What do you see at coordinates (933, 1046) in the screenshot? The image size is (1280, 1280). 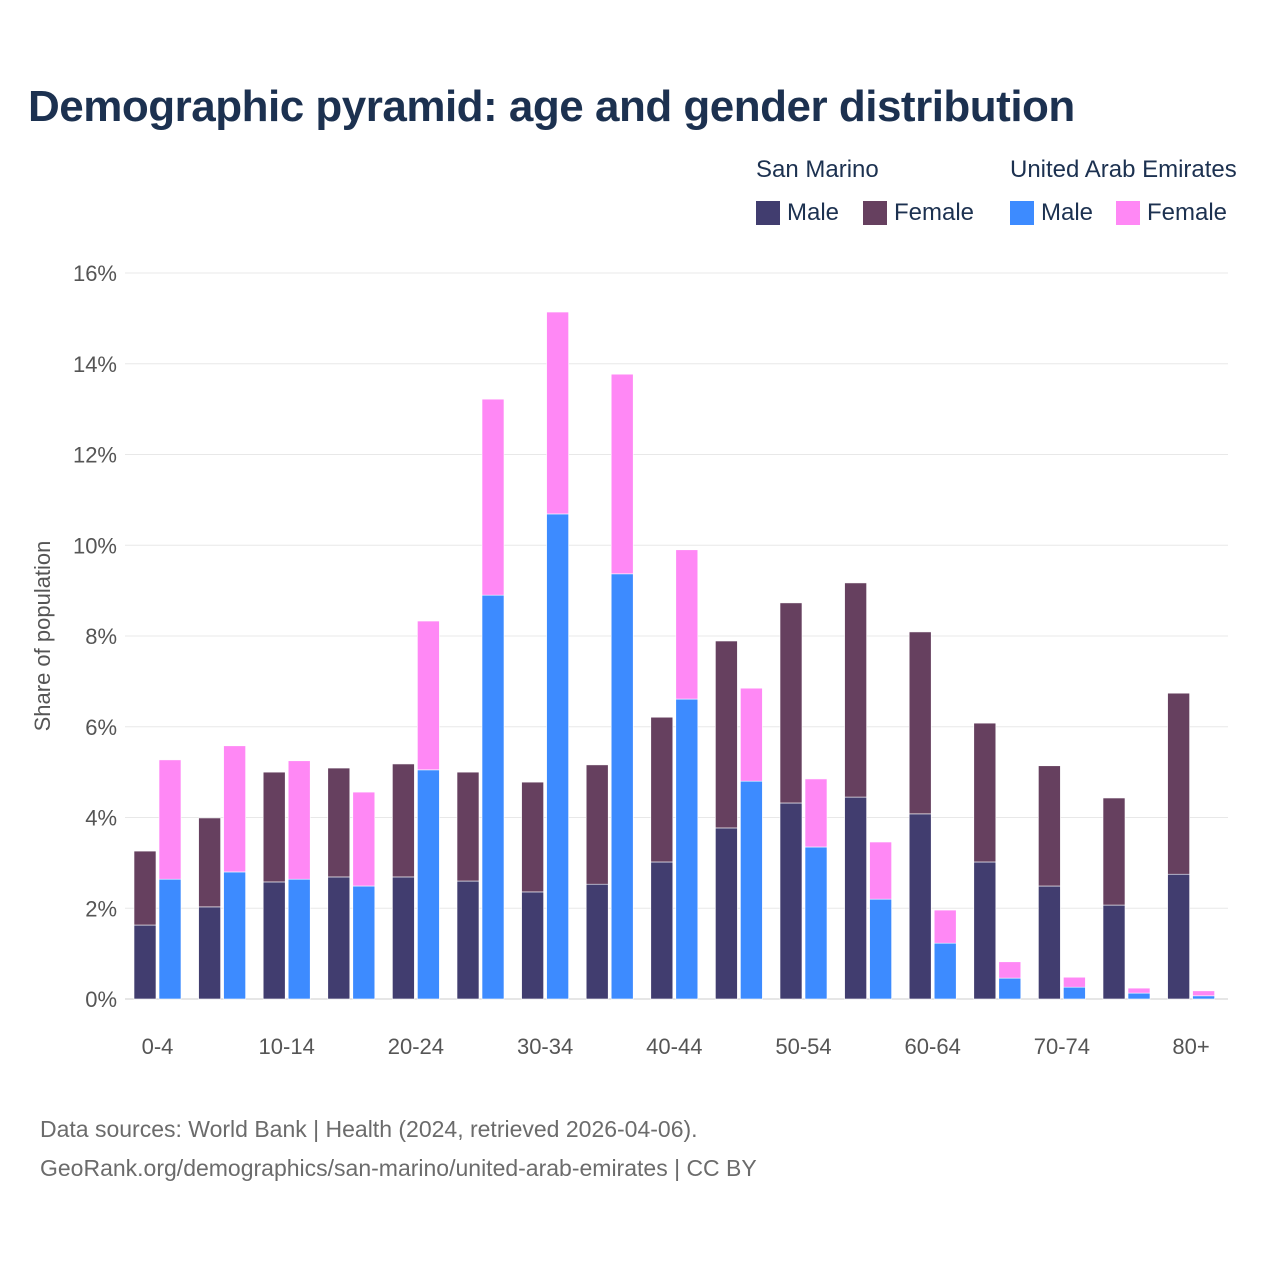 I see `x-tick-label: 60-64` at bounding box center [933, 1046].